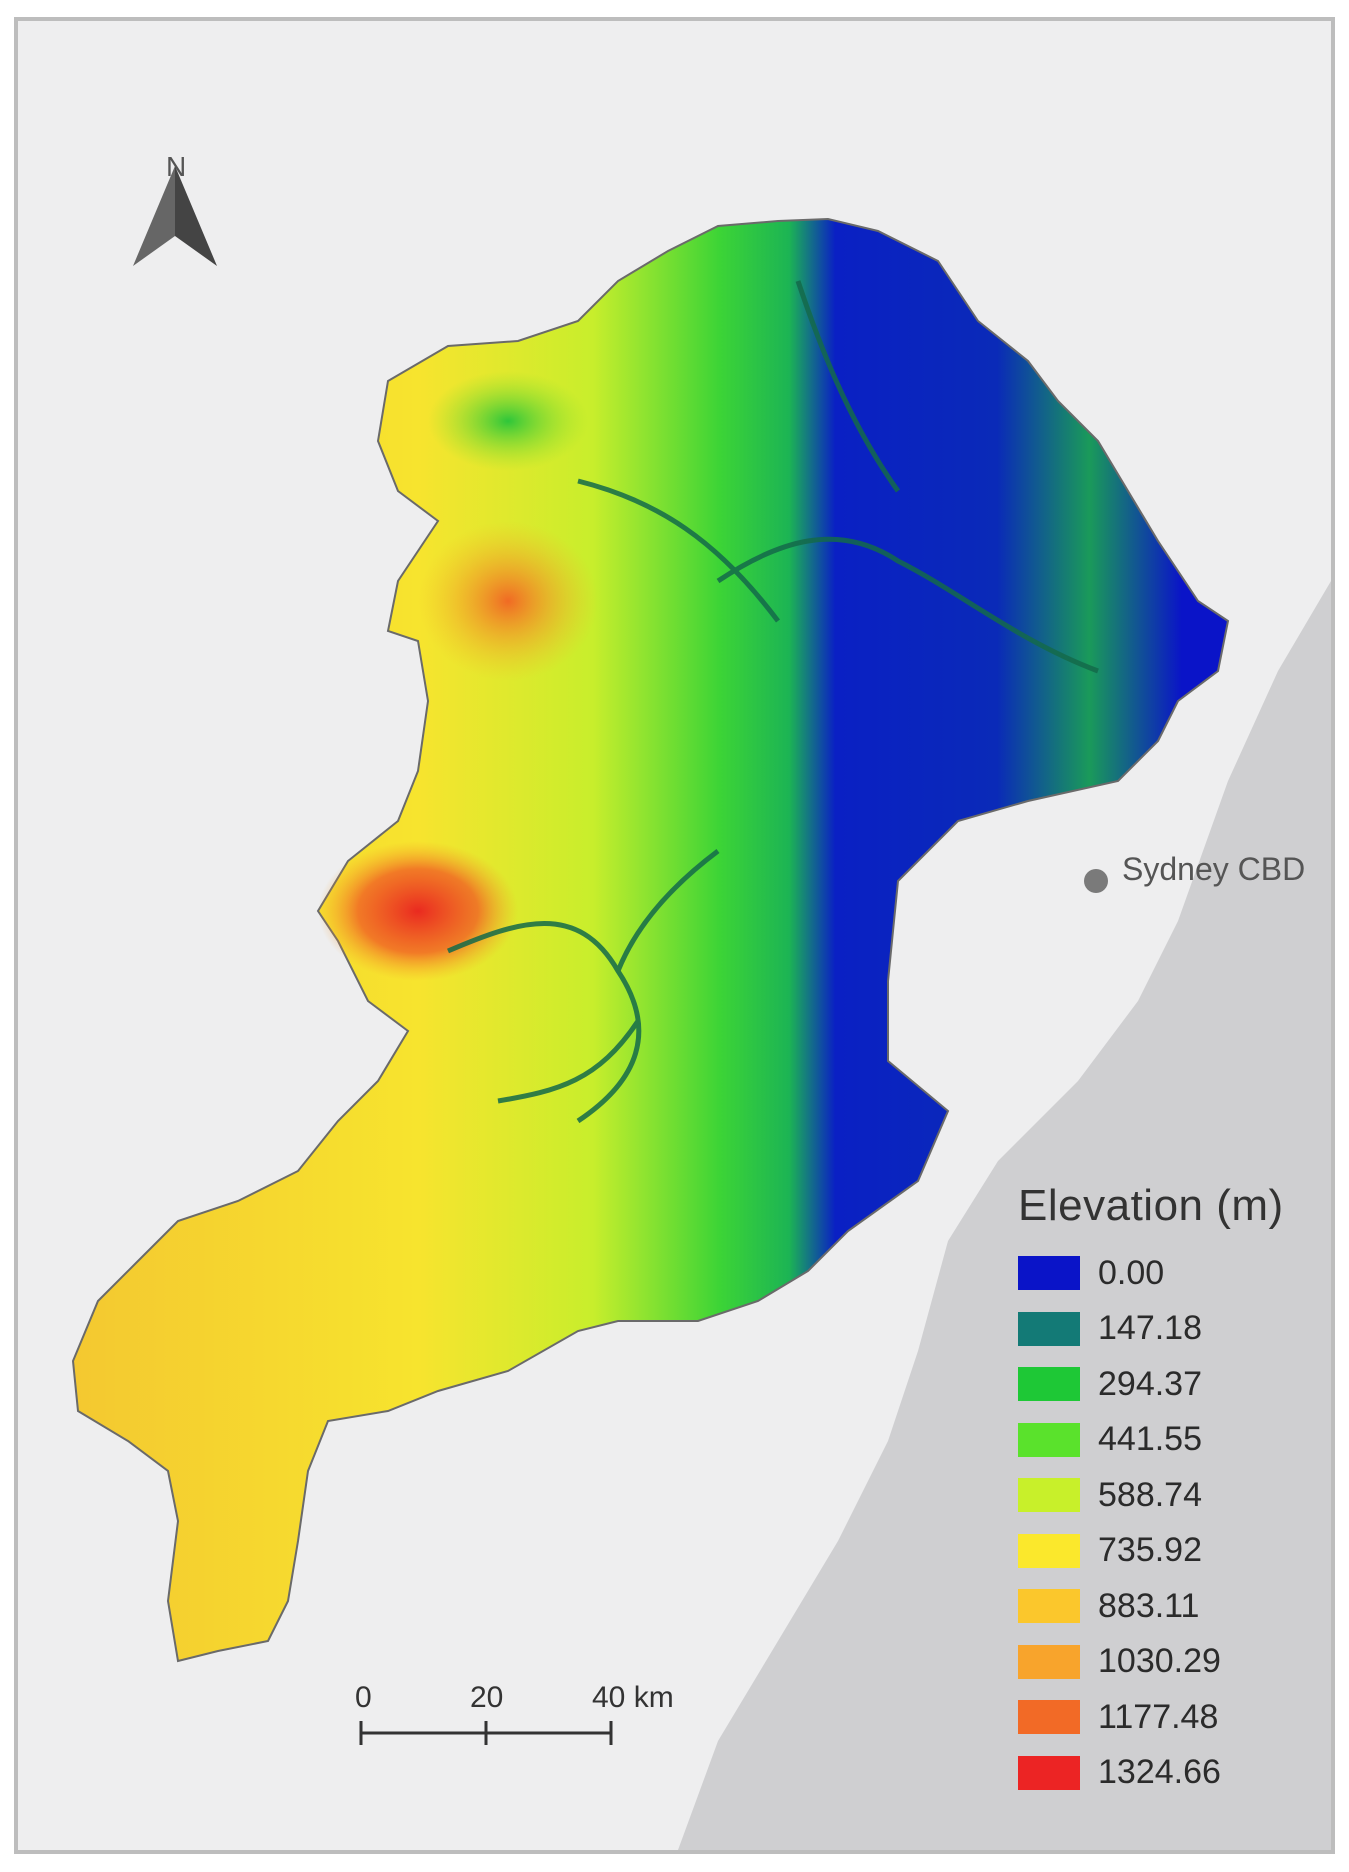 The width and height of the screenshot is (1349, 1872). What do you see at coordinates (486, 1733) in the screenshot?
I see `scale-bar` at bounding box center [486, 1733].